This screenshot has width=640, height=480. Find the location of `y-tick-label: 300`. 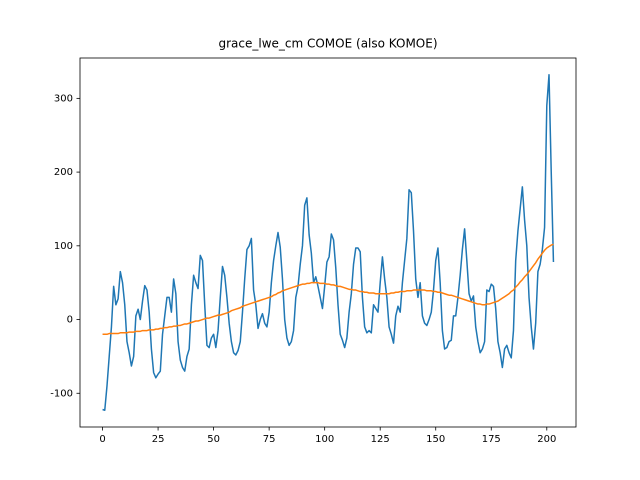

y-tick-label: 300 is located at coordinates (63, 98).